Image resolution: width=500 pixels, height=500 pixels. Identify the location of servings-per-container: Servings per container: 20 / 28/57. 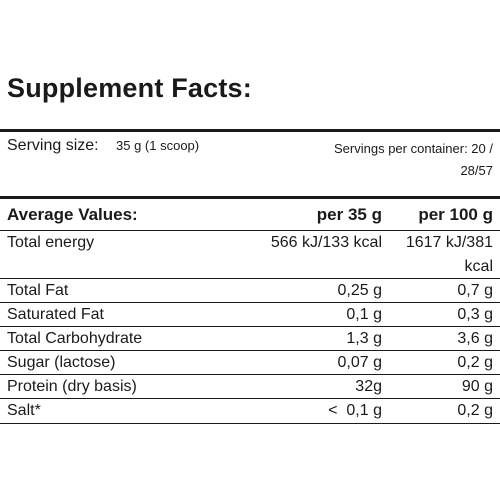
(413, 159).